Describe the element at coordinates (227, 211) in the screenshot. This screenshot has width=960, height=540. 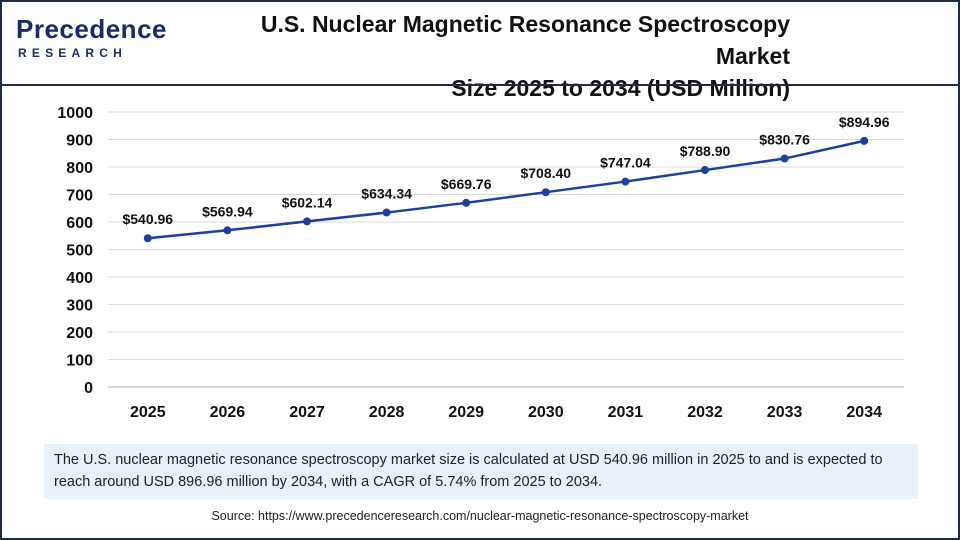
I see `data-label: $569.94` at that location.